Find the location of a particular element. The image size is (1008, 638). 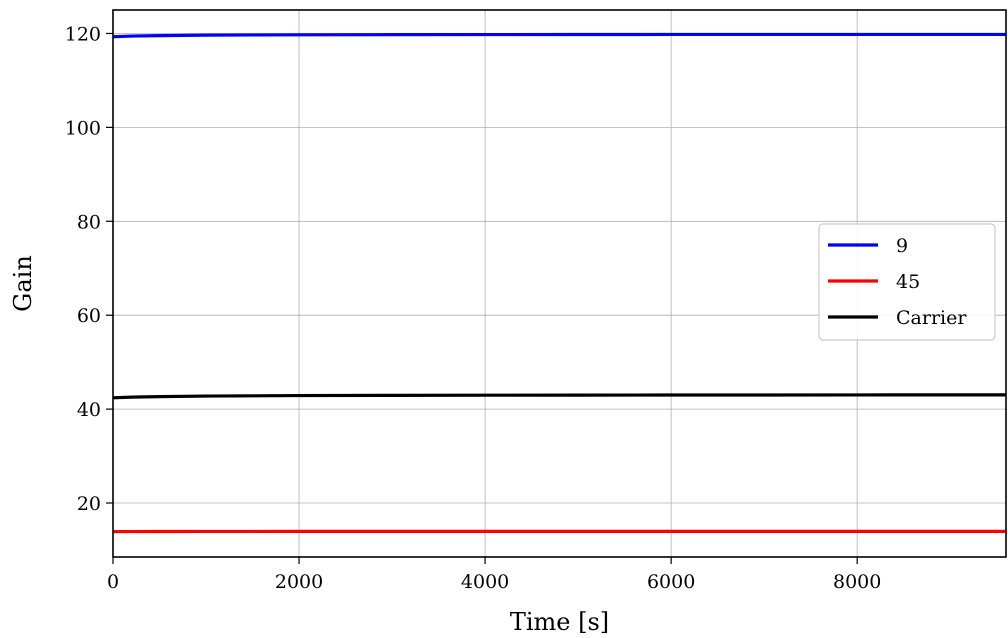

x-axis-label: Time [s] is located at coordinates (559, 622).